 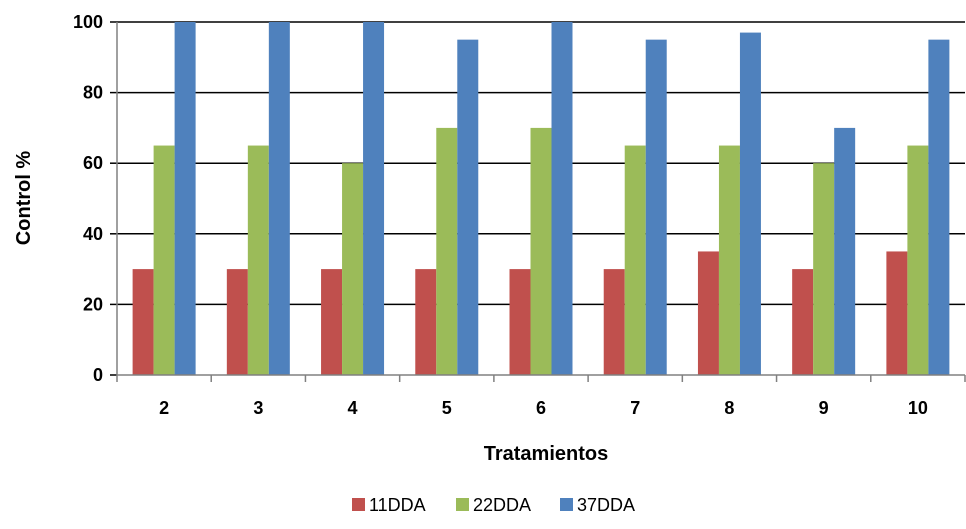 I want to click on legend: 11DDA 22DDA 37DDA, so click(x=493, y=505).